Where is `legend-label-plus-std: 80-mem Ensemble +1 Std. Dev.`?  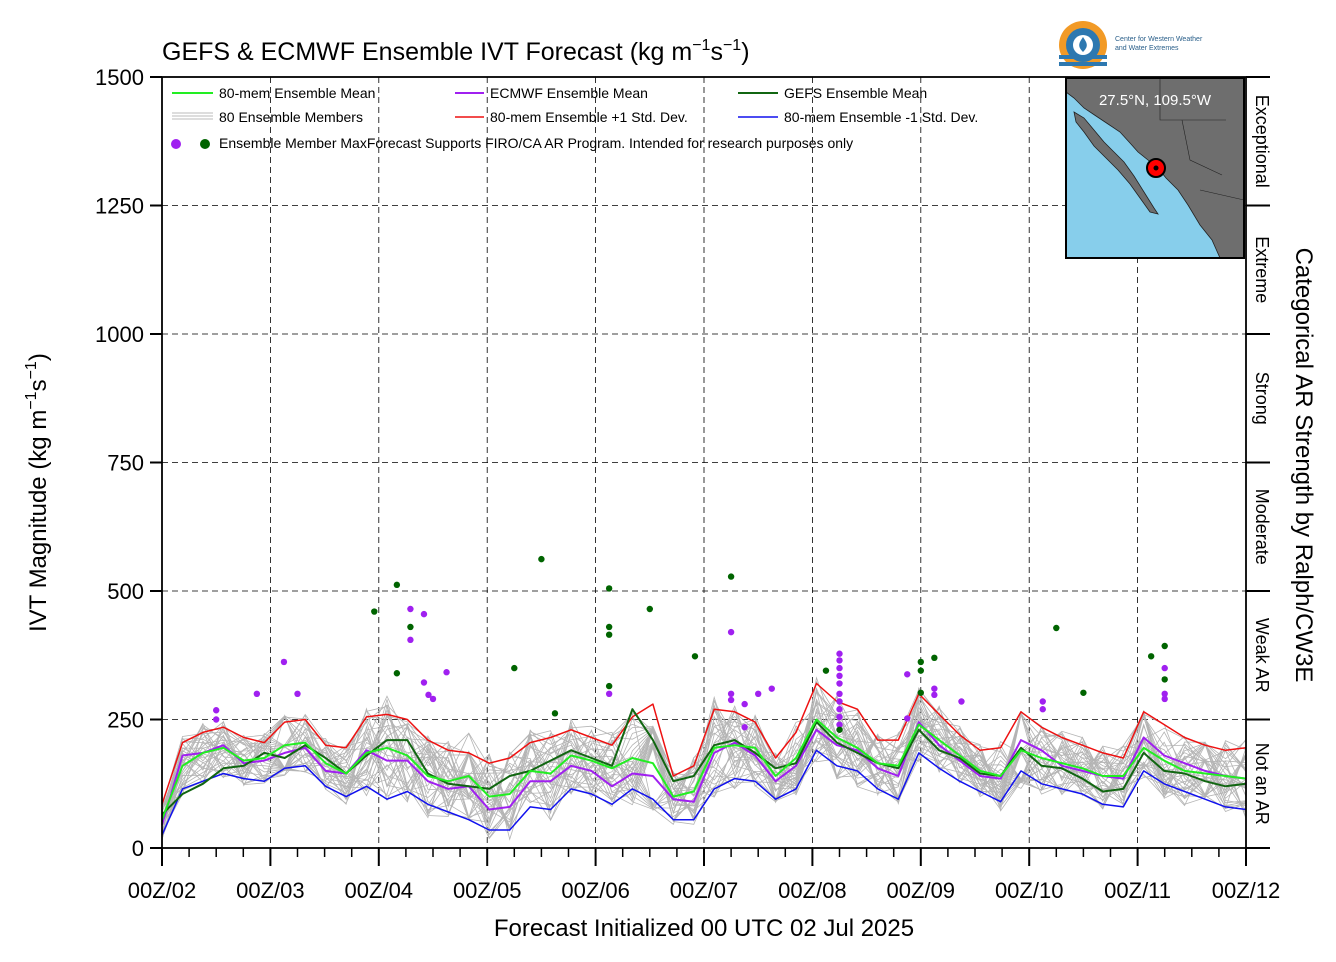
legend-label-plus-std: 80-mem Ensemble +1 Std. Dev. is located at coordinates (589, 117).